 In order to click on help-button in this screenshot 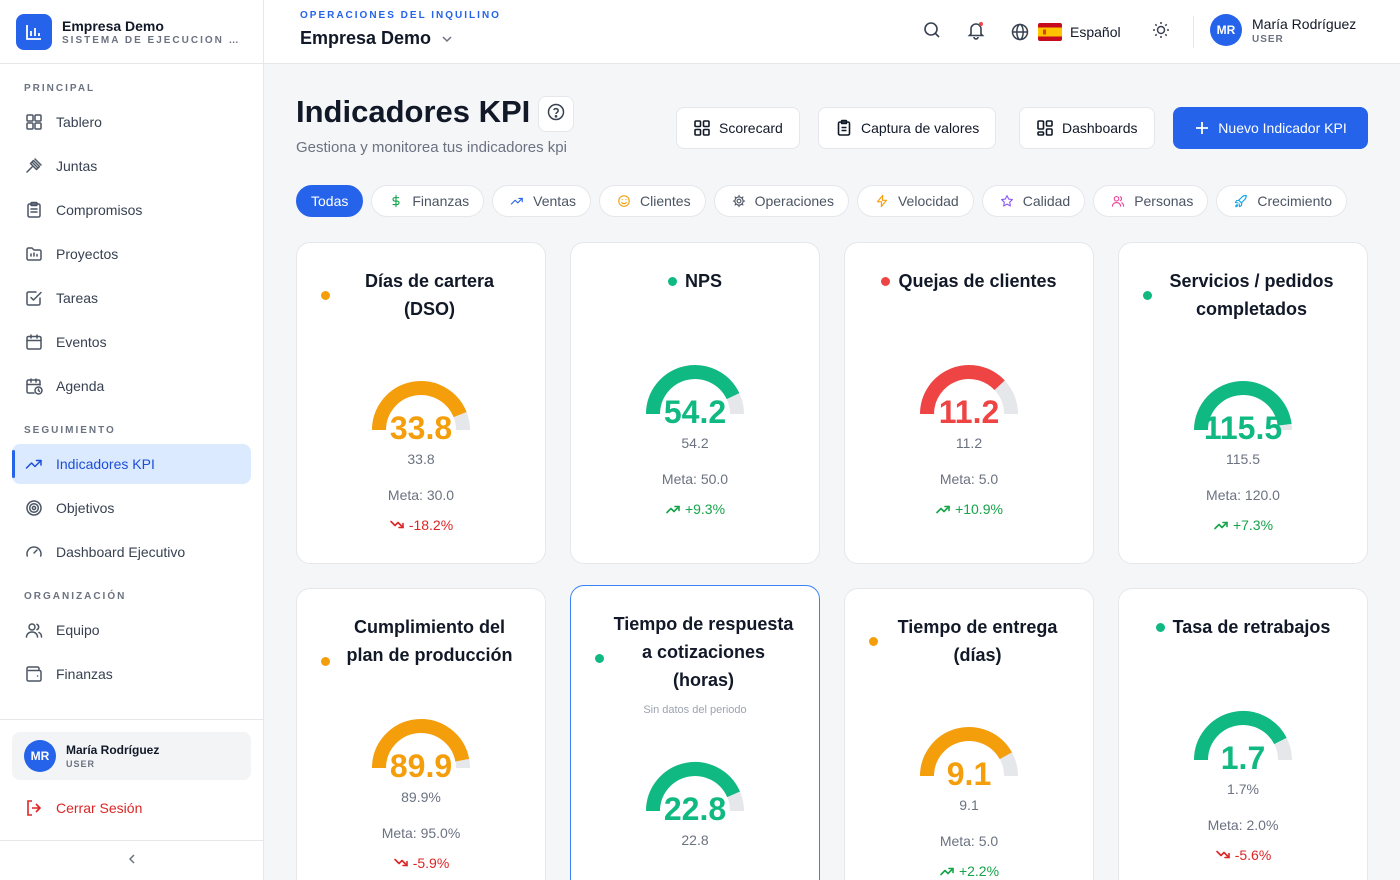, I will do `click(556, 114)`.